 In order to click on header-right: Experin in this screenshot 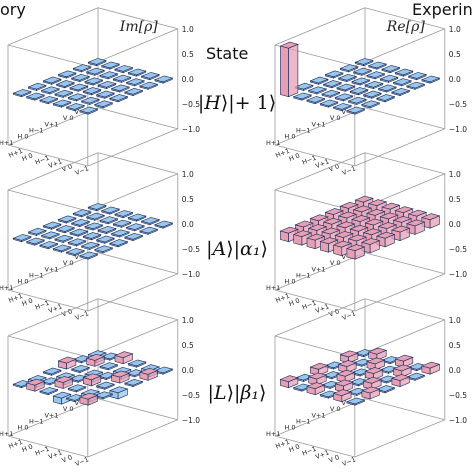, I will do `click(442, 9)`.